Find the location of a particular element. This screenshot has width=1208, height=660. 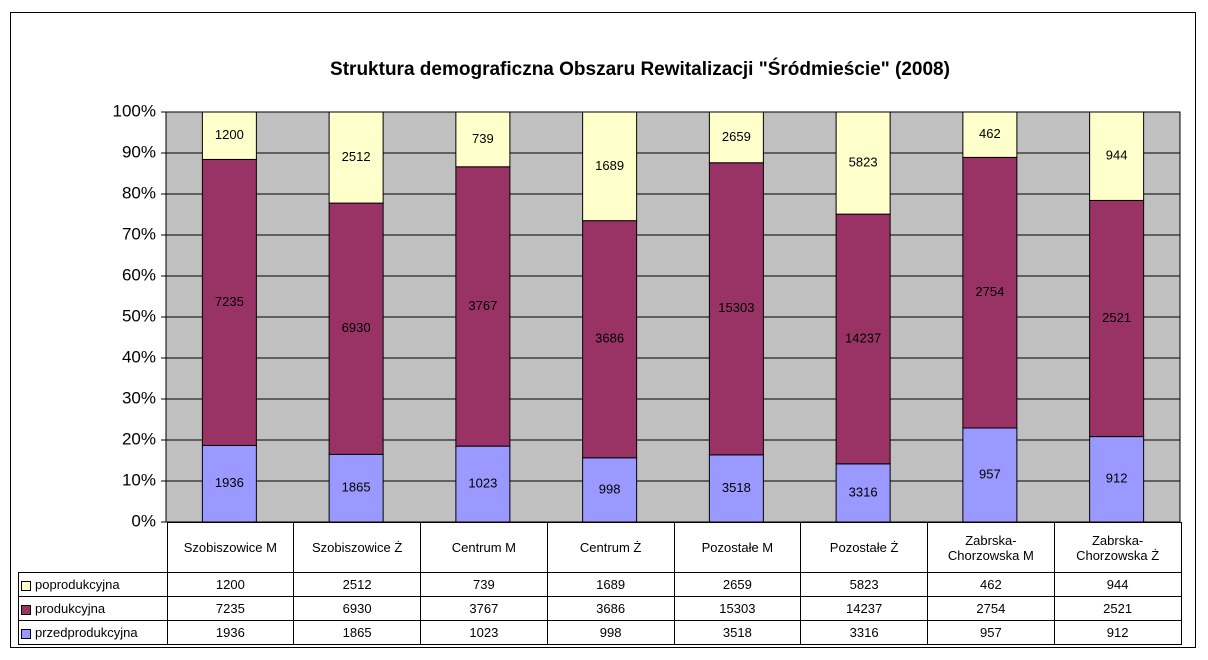

data-label: 1023 is located at coordinates (482, 483).